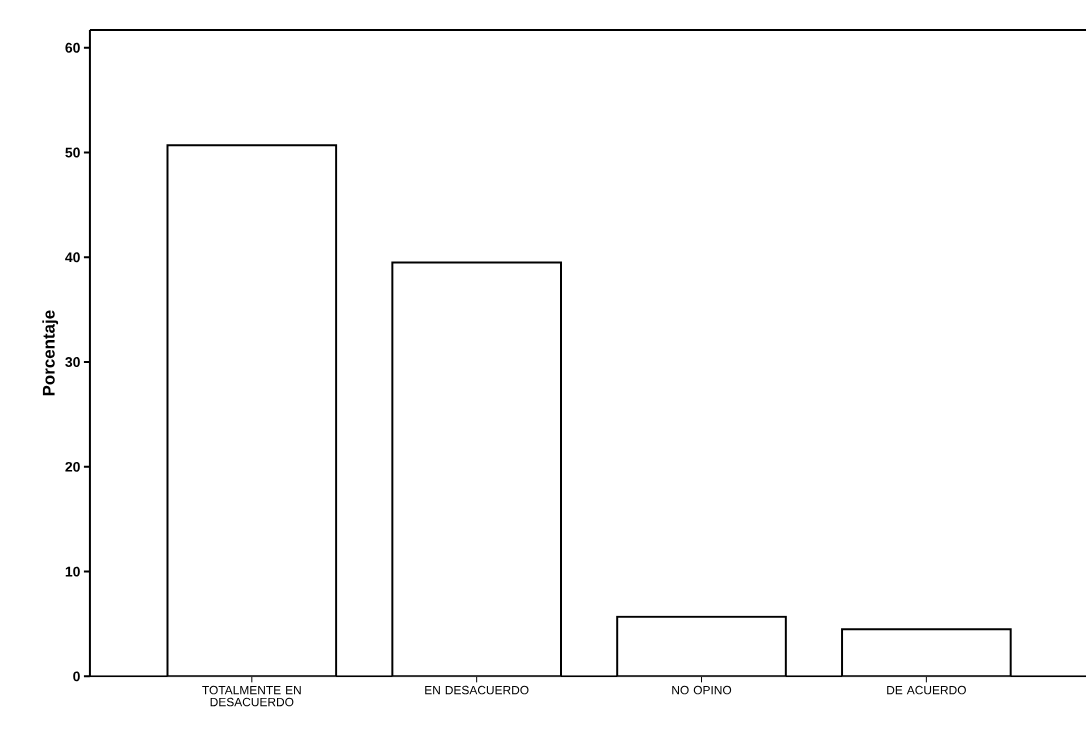 Image resolution: width=1087 pixels, height=733 pixels. Describe the element at coordinates (72, 361) in the screenshot. I see `y-tick-label: 30` at that location.